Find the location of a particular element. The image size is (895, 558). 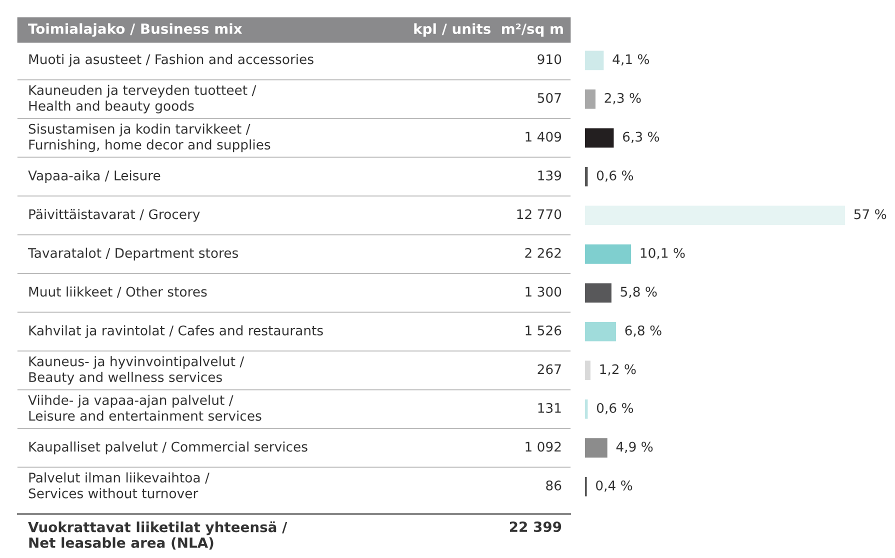

y-tick-label: Sisustamisen ja kodin tarvikkeet / Furnishing, home decor and supplies is located at coordinates (149, 138).